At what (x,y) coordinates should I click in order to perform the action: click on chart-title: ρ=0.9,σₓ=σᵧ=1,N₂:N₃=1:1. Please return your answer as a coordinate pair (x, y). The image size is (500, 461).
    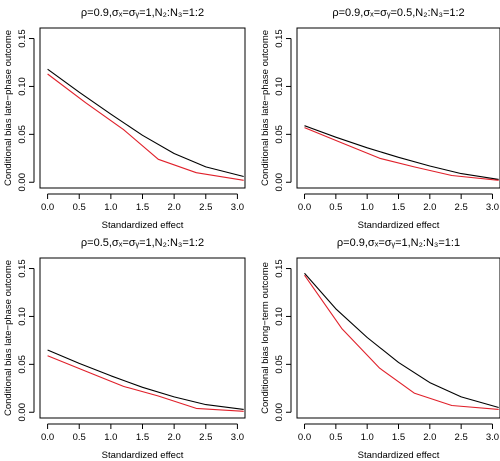
    Looking at the image, I should click on (398, 243).